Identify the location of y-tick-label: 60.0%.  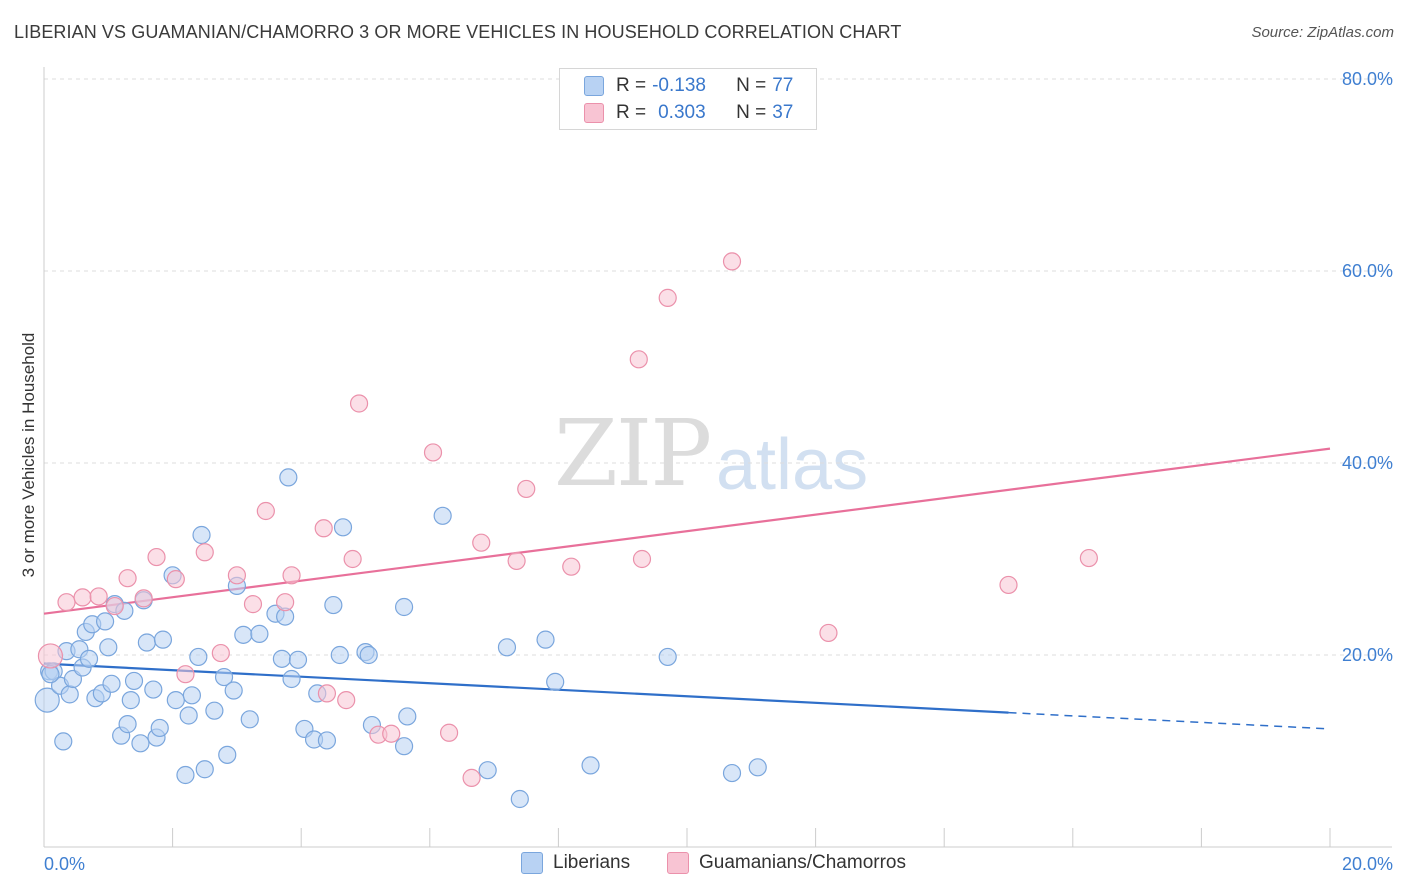
(1367, 271).